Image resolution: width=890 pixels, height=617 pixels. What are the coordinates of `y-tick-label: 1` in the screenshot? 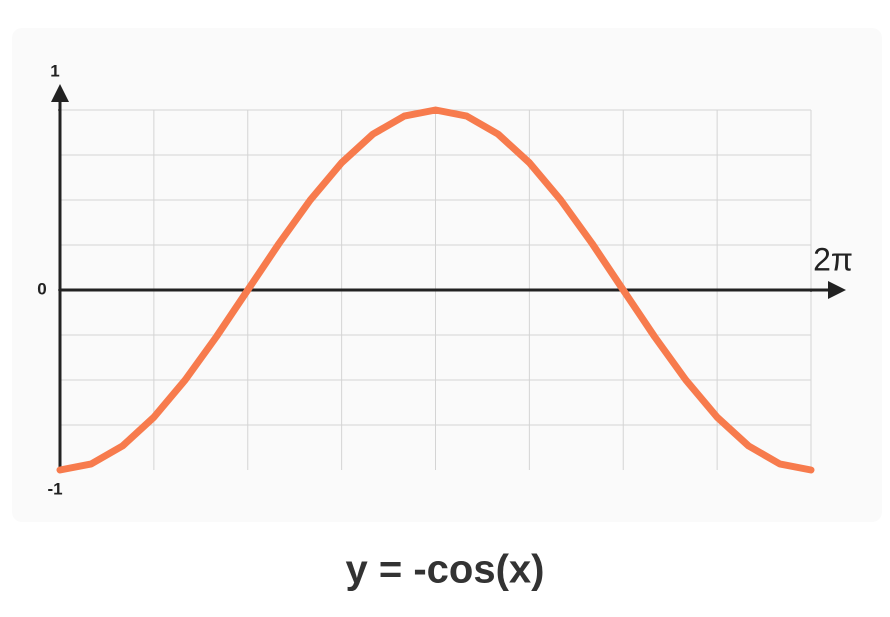 It's located at (54, 70).